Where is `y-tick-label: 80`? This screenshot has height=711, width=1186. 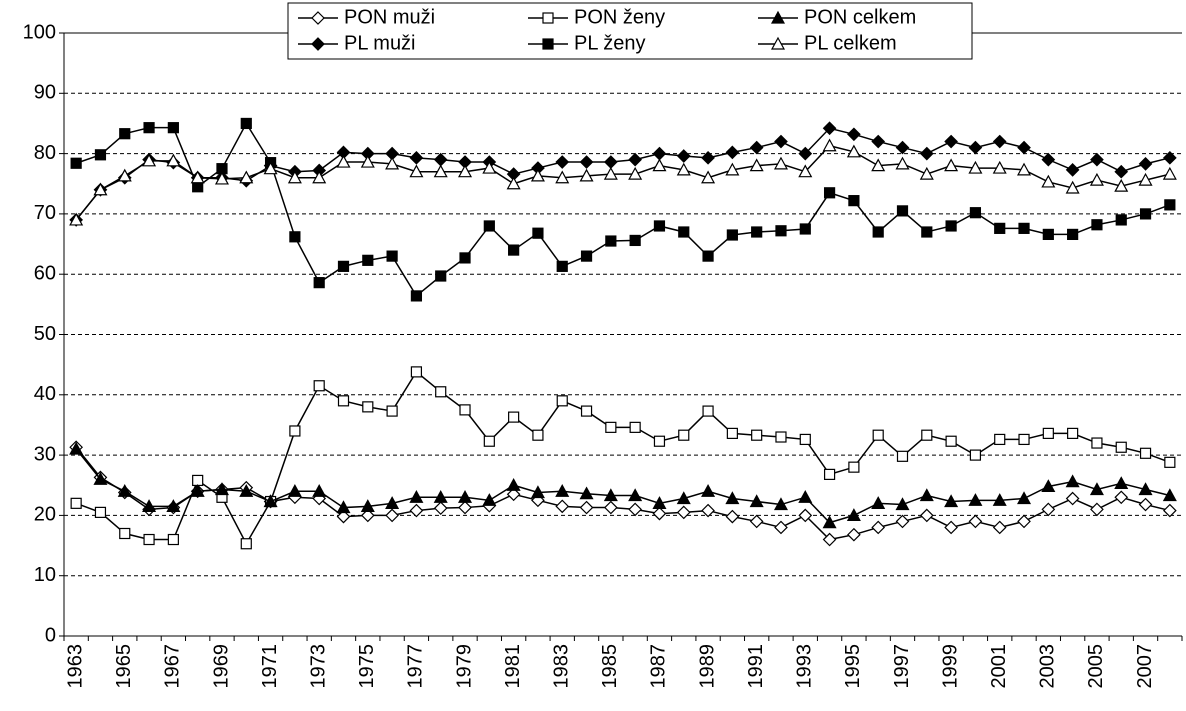
y-tick-label: 80 is located at coordinates (45, 153).